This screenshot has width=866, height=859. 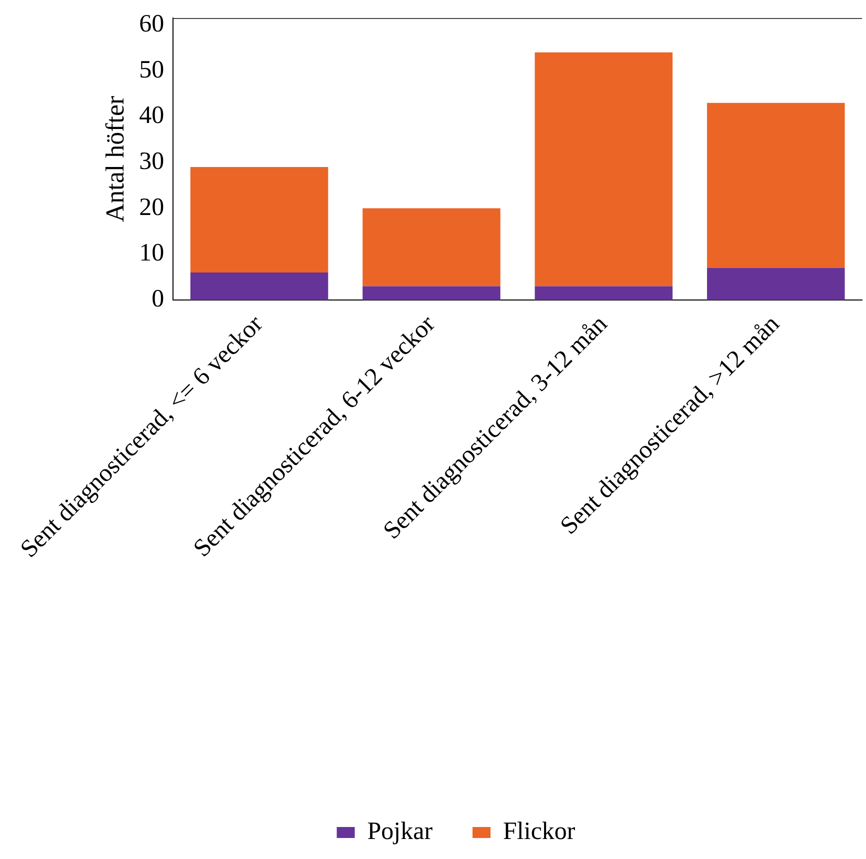 I want to click on y-tick-label: 10, so click(x=151, y=253).